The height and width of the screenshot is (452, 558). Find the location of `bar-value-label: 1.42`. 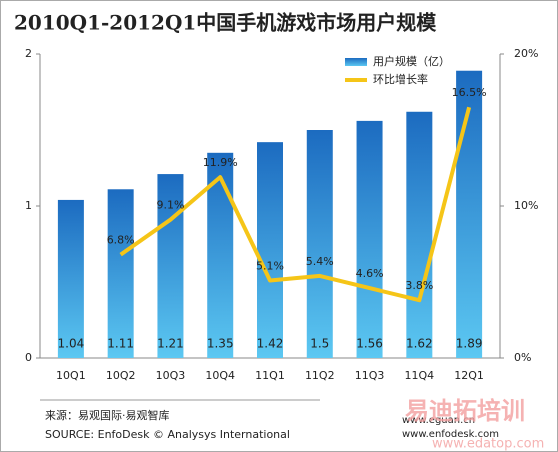

bar-value-label: 1.42 is located at coordinates (270, 344).